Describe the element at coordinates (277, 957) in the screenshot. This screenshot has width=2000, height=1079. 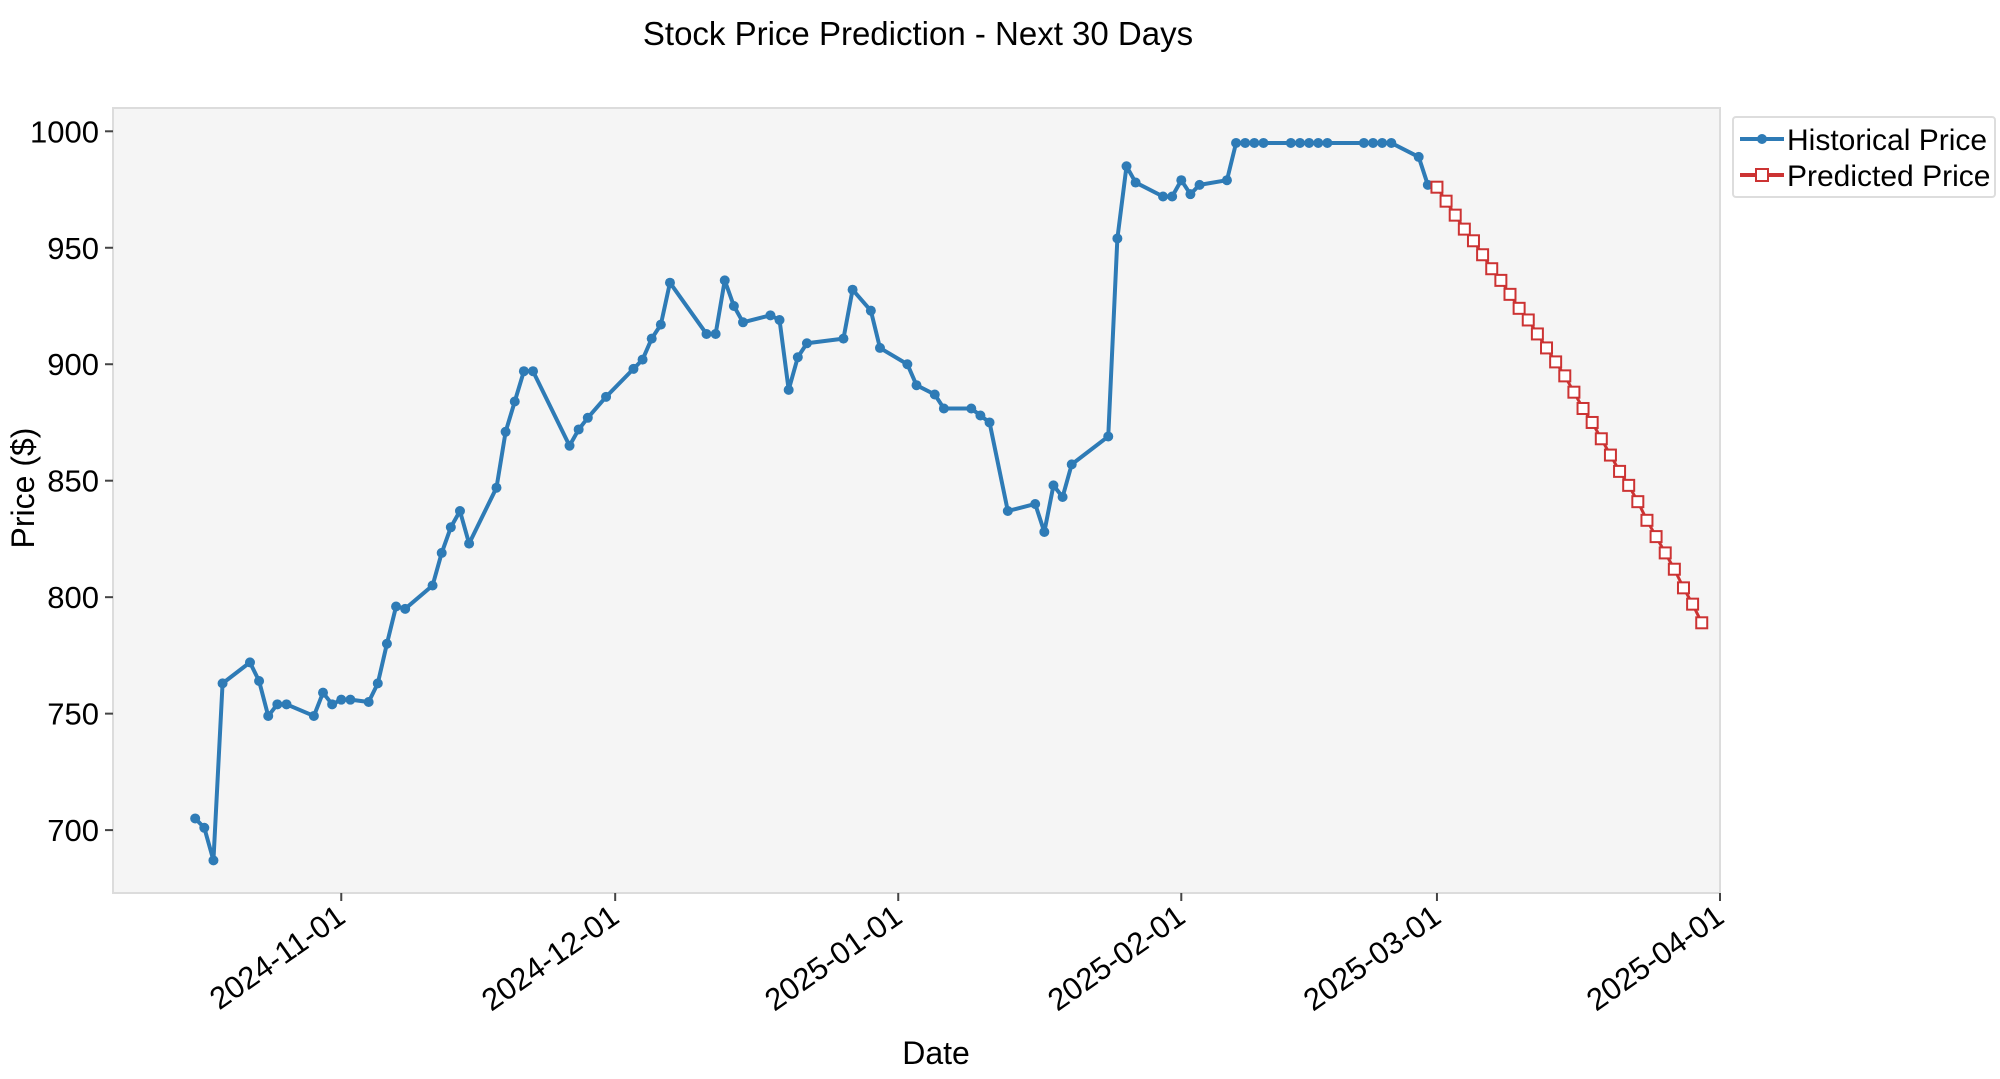
I see `x-tick-label: 2024-11-01` at that location.